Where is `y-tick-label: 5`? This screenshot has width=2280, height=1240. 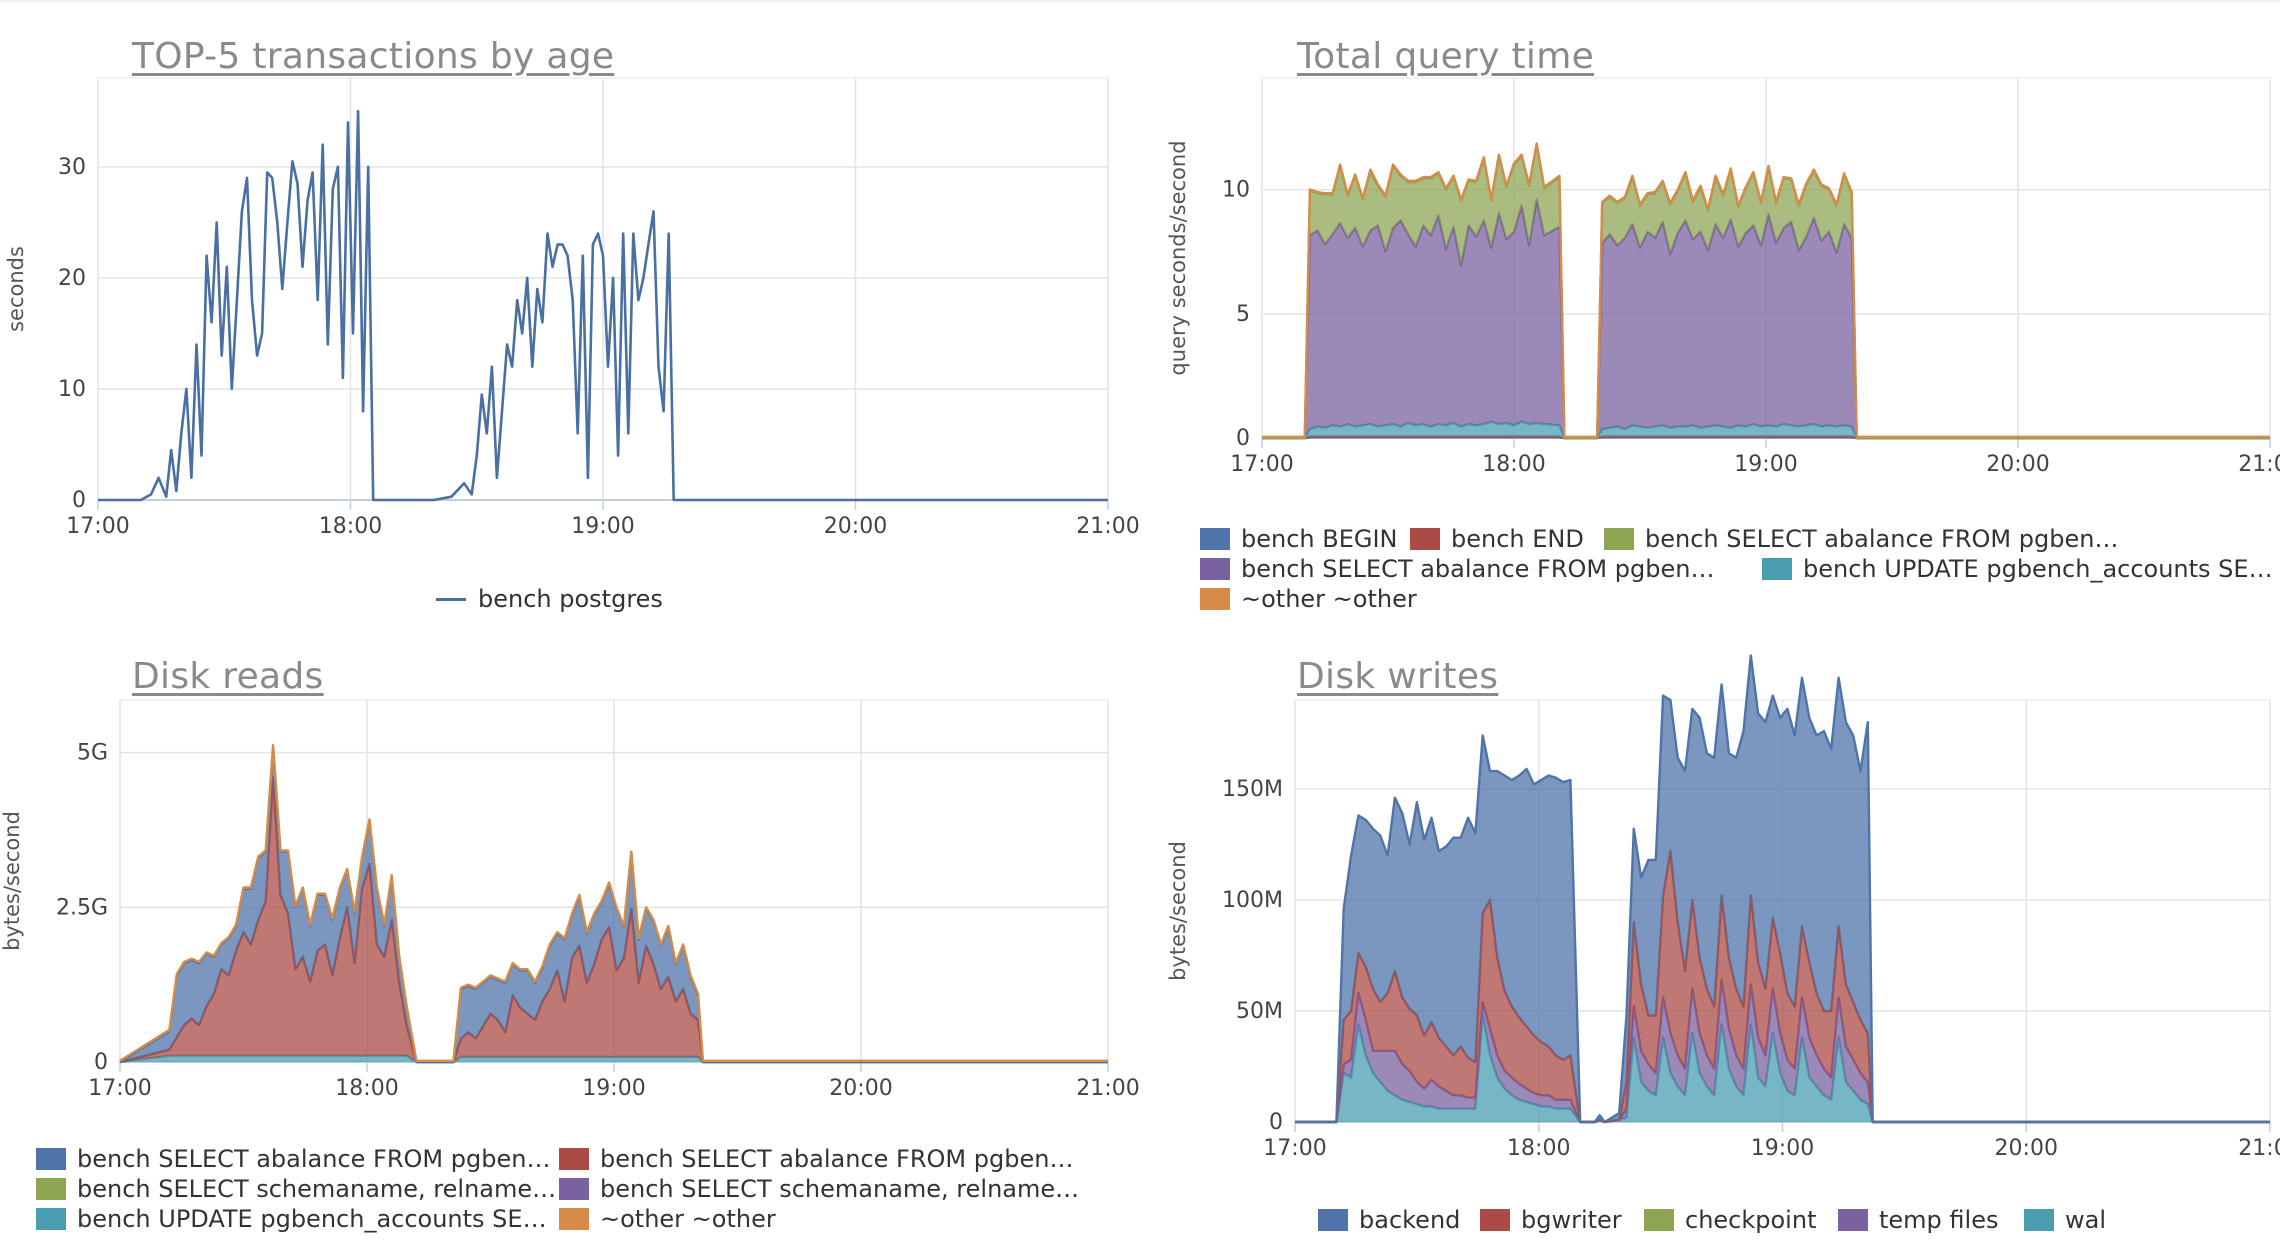
y-tick-label: 5 is located at coordinates (1243, 314).